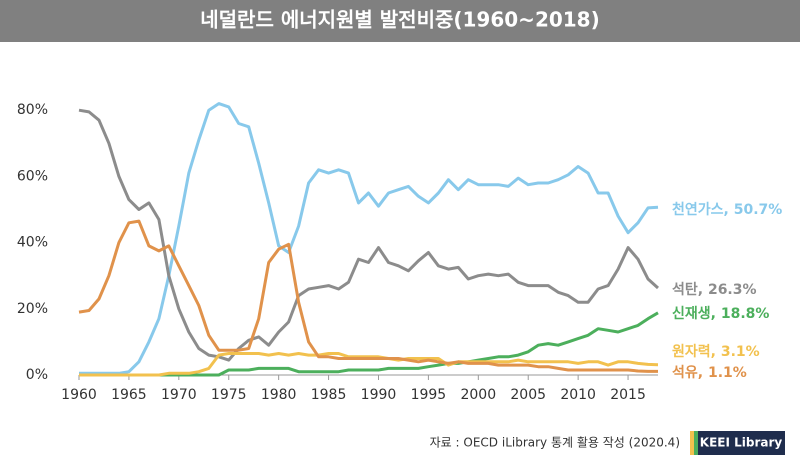 The image size is (800, 465). Describe the element at coordinates (578, 395) in the screenshot. I see `x-tick-label: 2010` at that location.